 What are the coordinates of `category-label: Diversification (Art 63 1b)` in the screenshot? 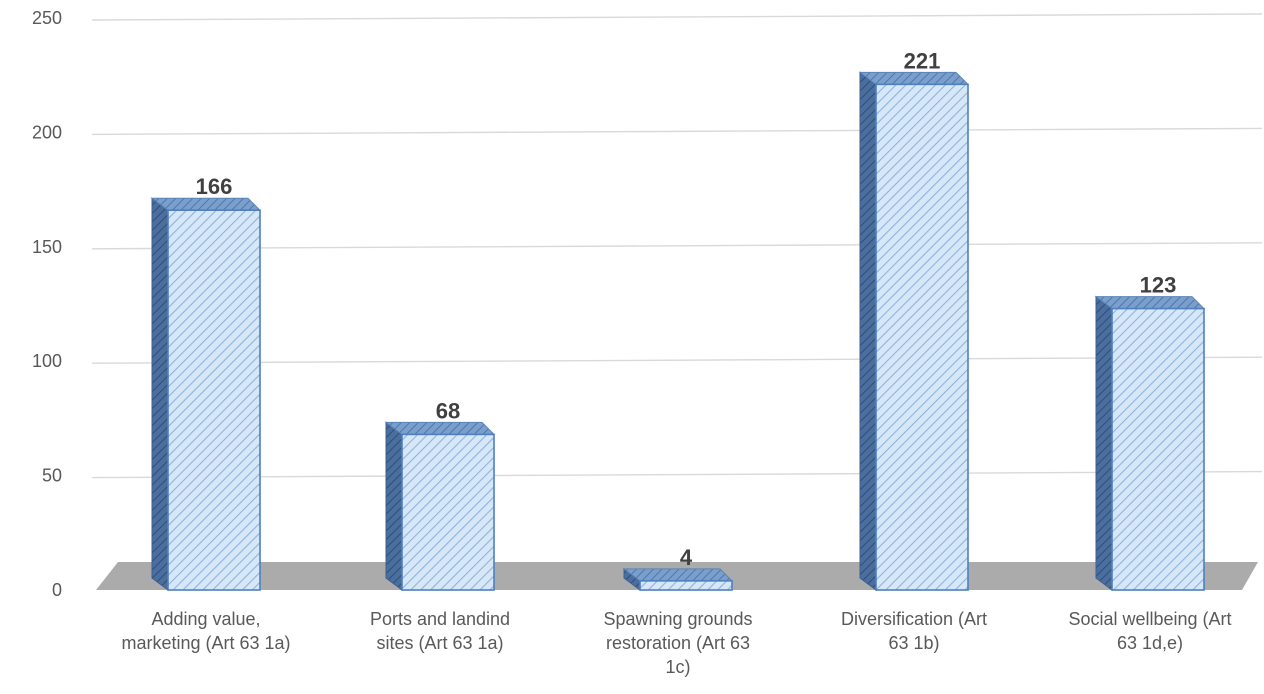 It's located at (914, 631).